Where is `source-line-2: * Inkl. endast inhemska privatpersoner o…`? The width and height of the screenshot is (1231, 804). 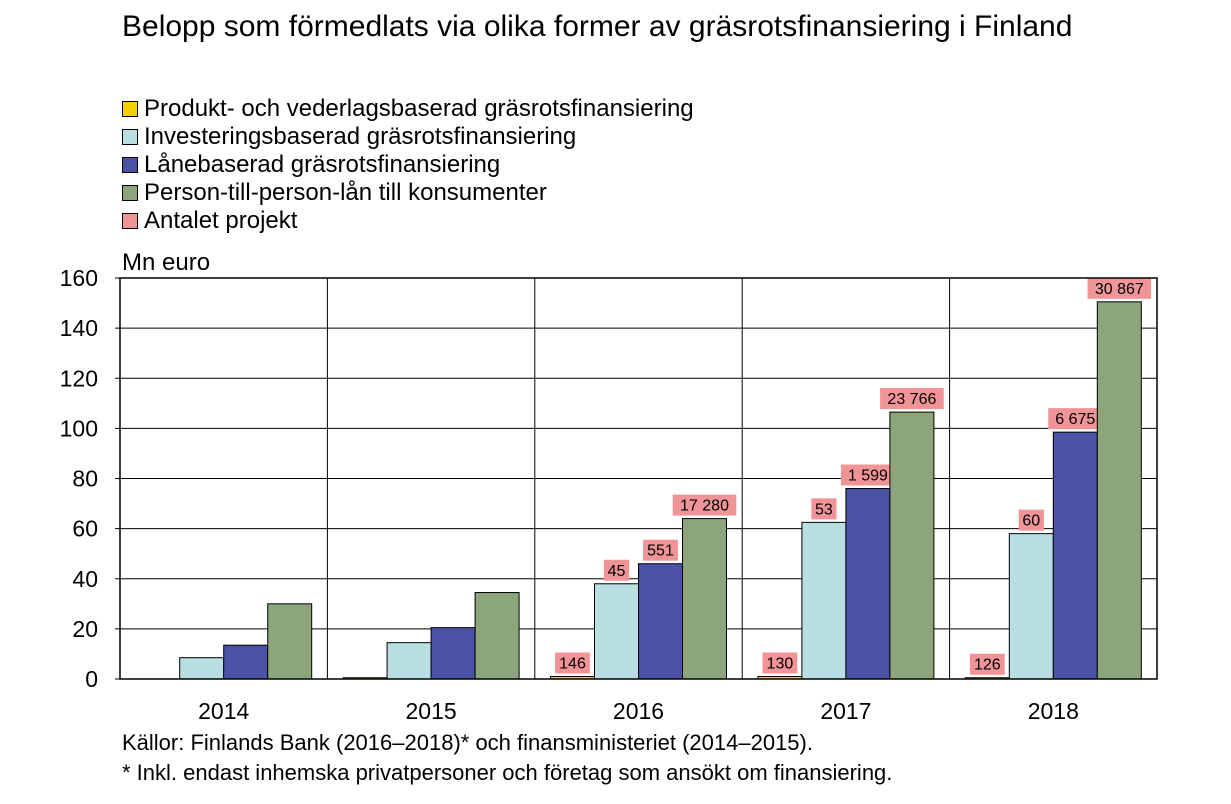
source-line-2: * Inkl. endast inhemska privatpersoner o… is located at coordinates (507, 772).